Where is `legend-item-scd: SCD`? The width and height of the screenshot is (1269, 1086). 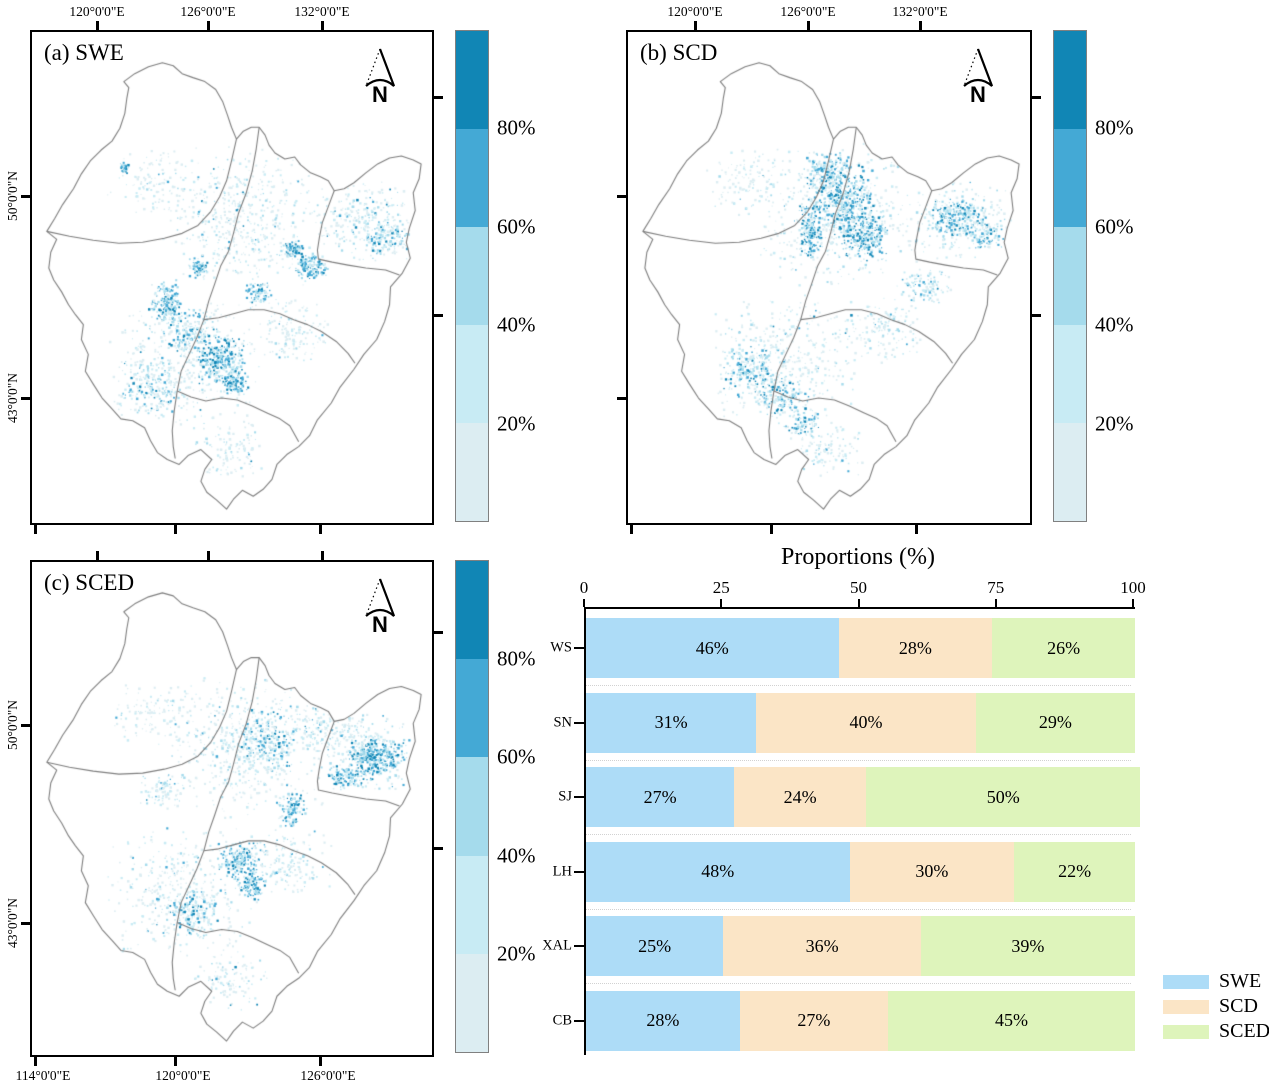 legend-item-scd: SCD is located at coordinates (1210, 1006).